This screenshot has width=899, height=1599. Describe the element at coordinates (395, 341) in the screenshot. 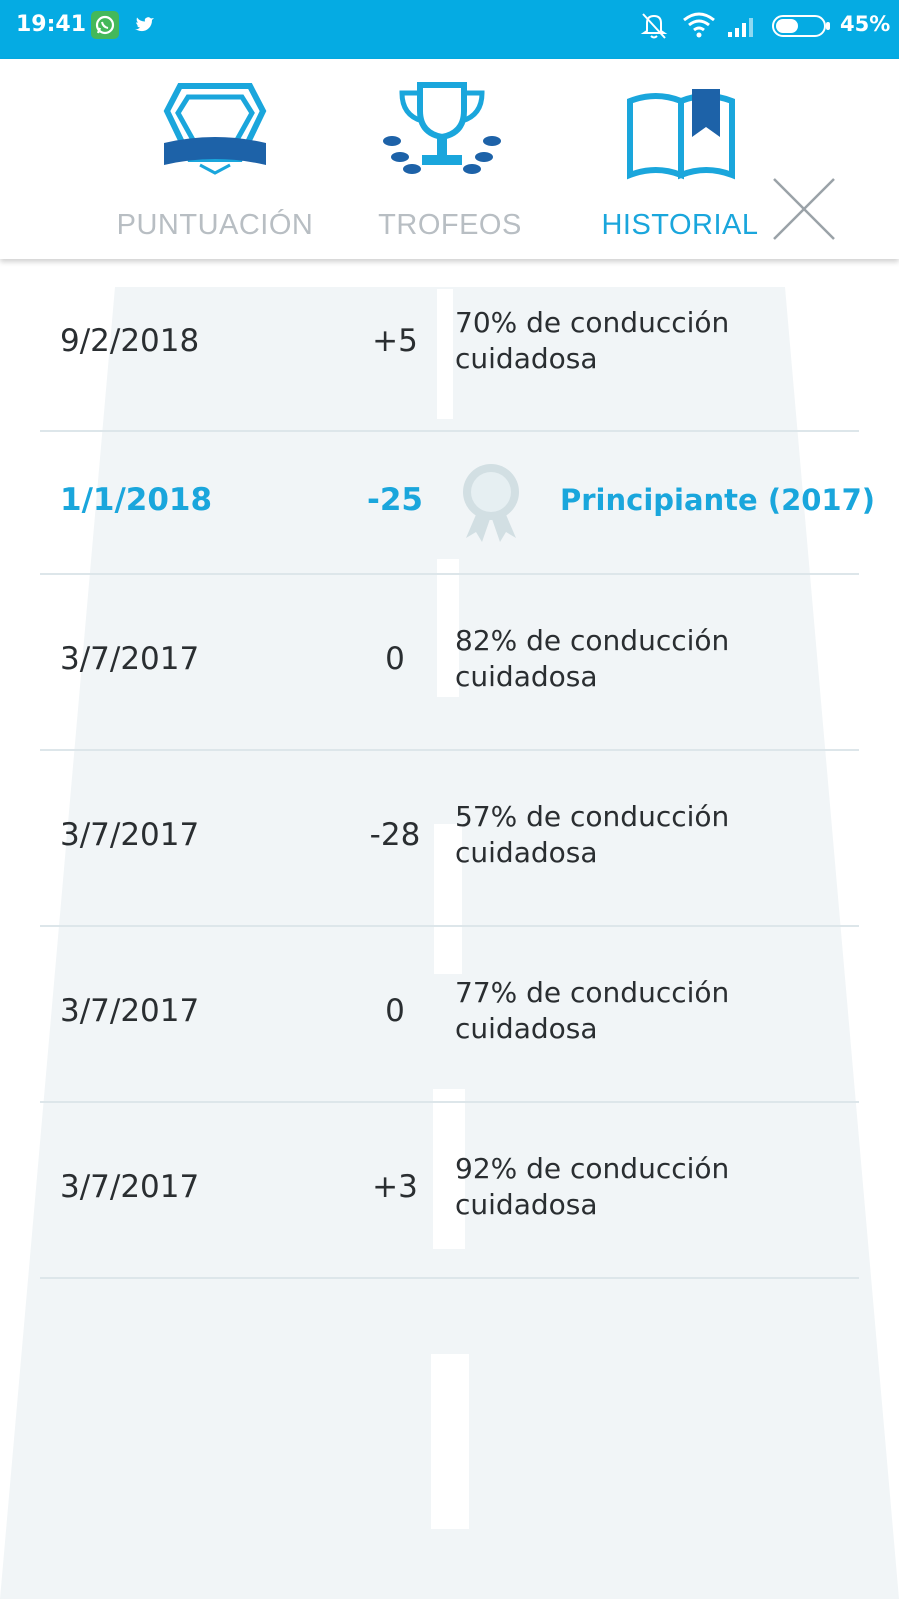

I see `row-points: +5` at that location.